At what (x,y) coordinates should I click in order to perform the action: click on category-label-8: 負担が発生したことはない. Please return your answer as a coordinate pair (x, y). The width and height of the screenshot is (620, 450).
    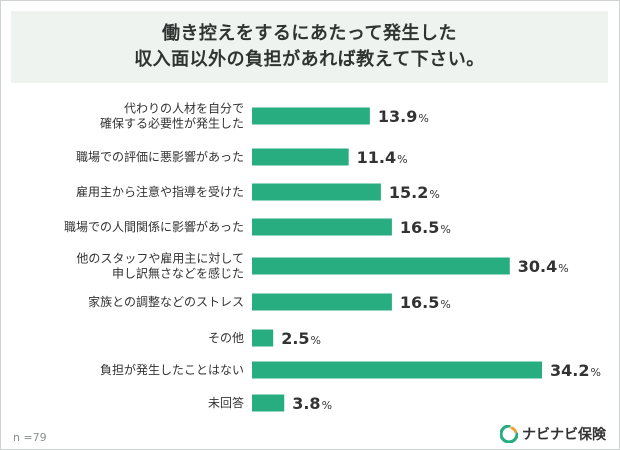
    Looking at the image, I should click on (172, 369).